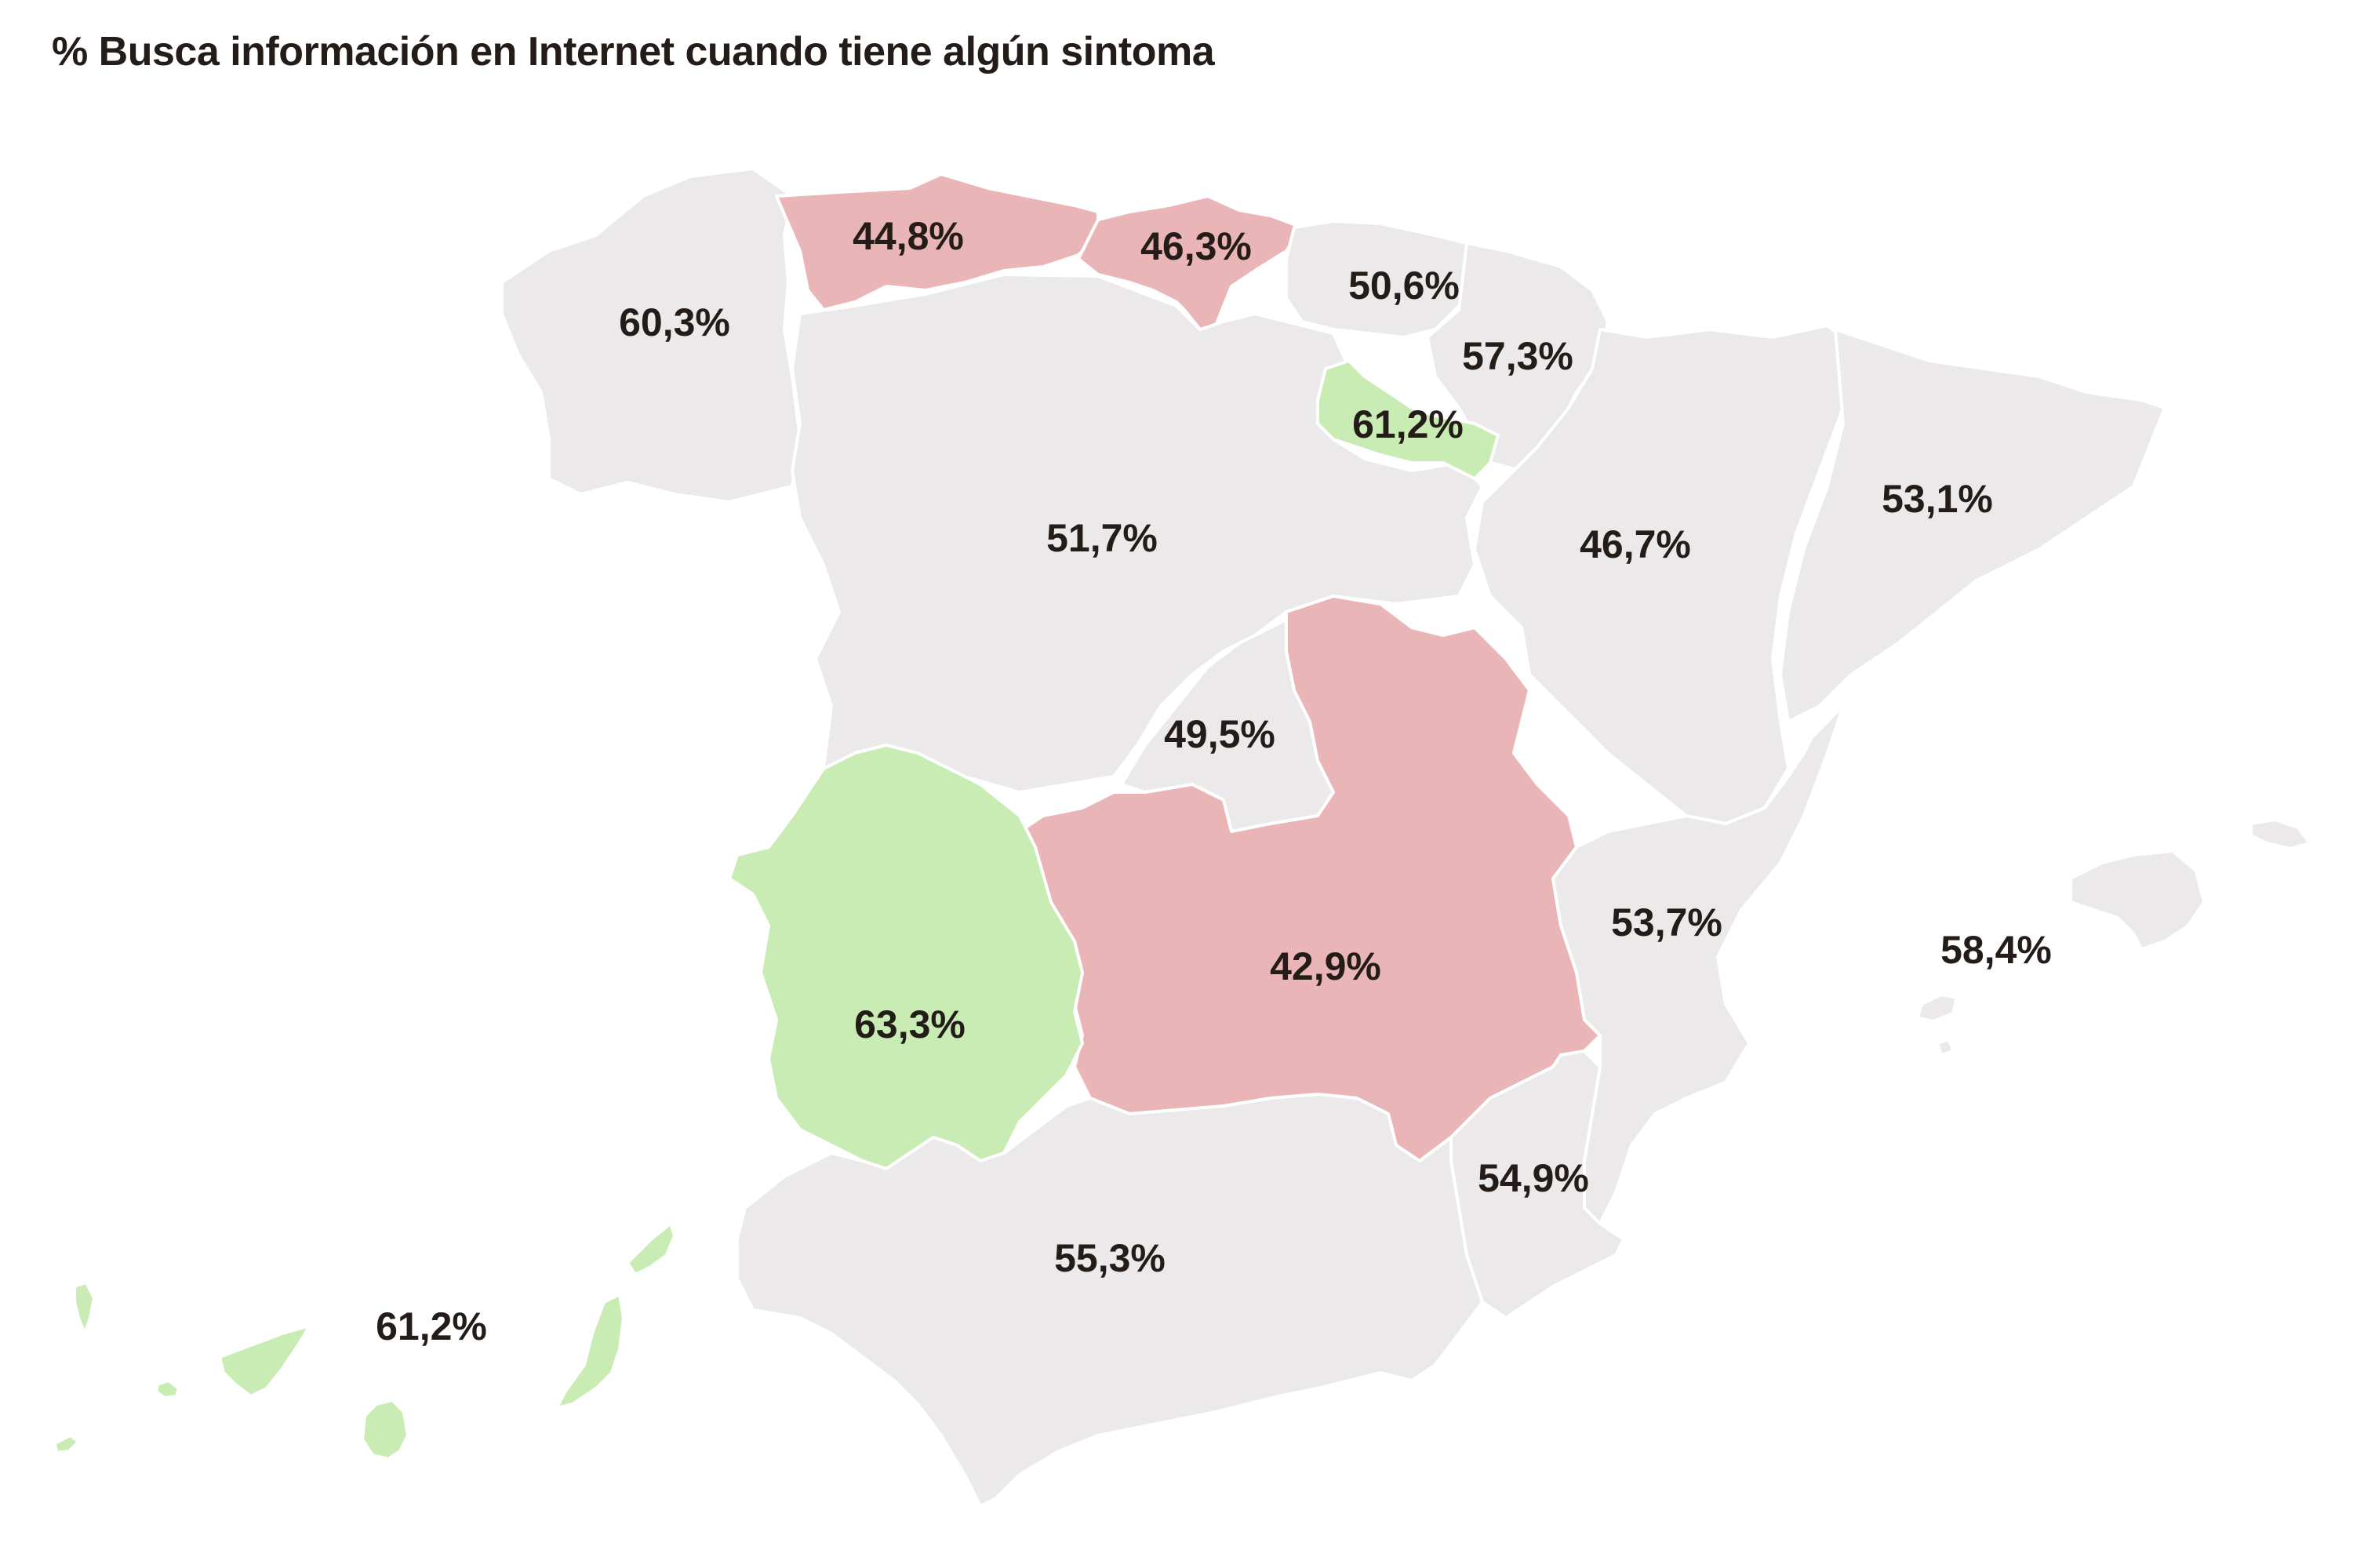 The width and height of the screenshot is (2353, 1568). What do you see at coordinates (1408, 424) in the screenshot?
I see `label-la-rioja: 61,2%` at bounding box center [1408, 424].